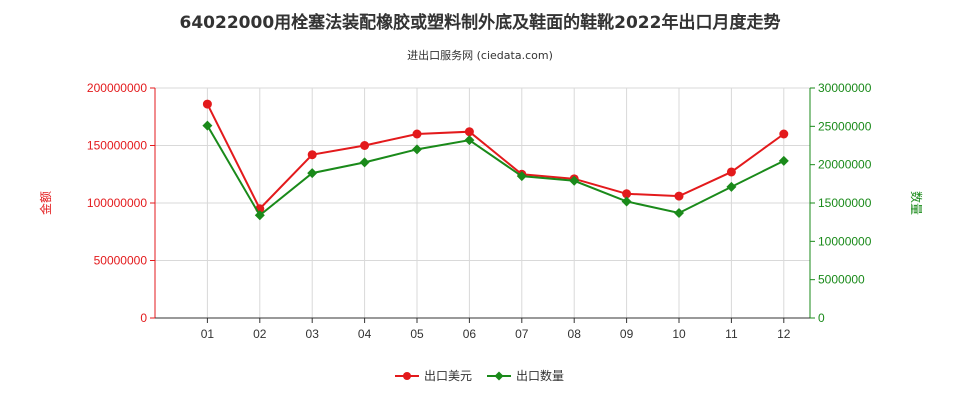  I want to click on left-tick-label: 200000000, so click(117, 88).